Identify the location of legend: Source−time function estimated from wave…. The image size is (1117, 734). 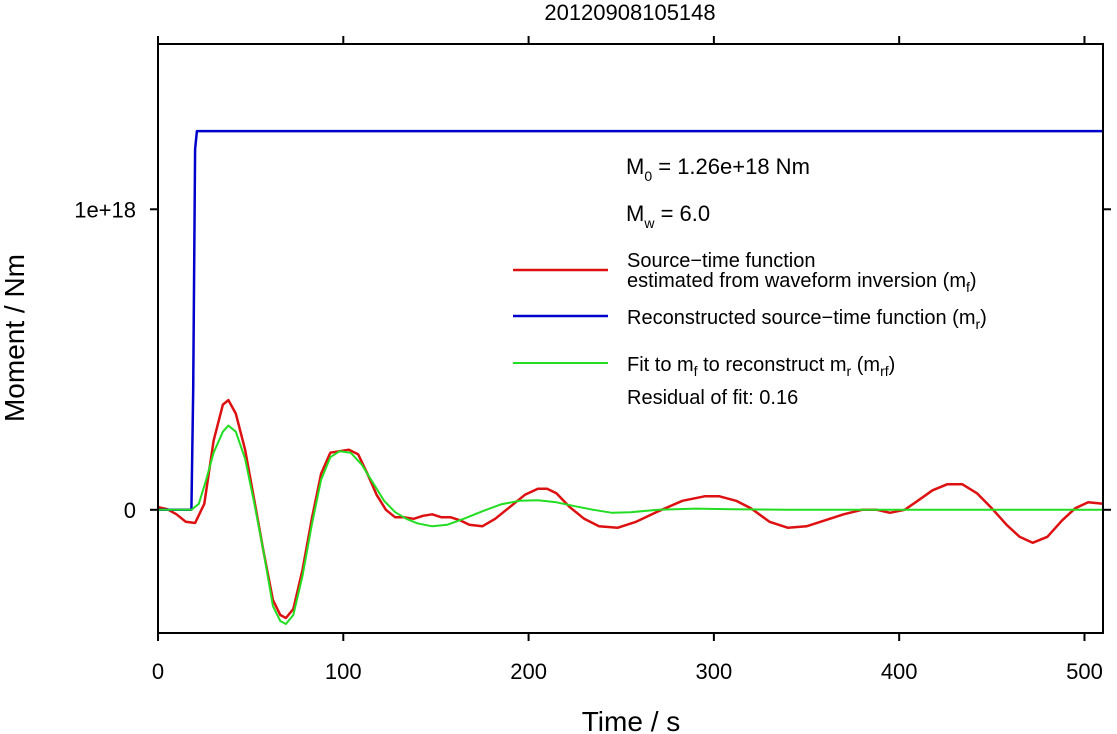
(750, 329).